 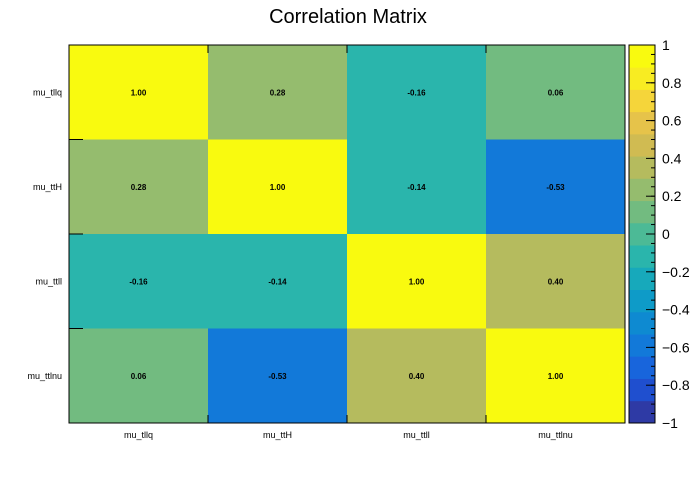 What do you see at coordinates (47, 92) in the screenshot?
I see `y-tick-label: mu_tllq` at bounding box center [47, 92].